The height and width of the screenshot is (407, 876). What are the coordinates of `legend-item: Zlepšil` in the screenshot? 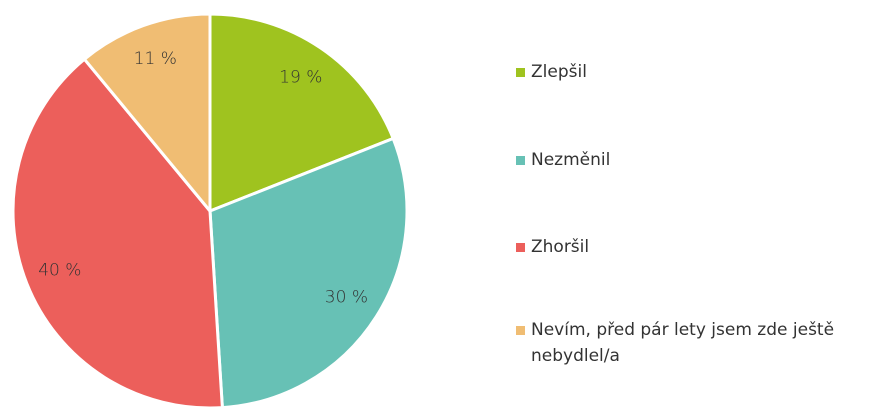 It's located at (686, 72).